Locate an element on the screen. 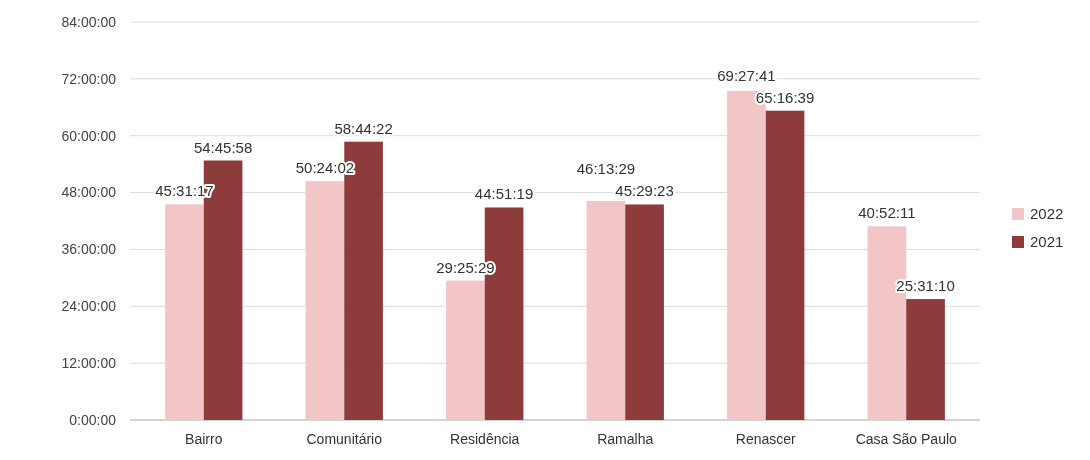 The image size is (1090, 460). y-tick-label: 12:00:00 is located at coordinates (89, 363).